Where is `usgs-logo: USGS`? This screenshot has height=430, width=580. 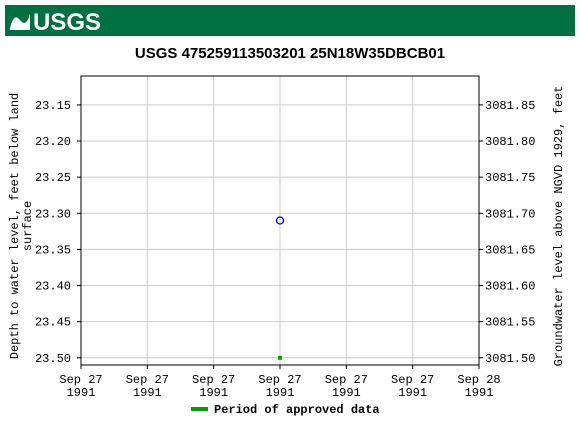
usgs-logo: USGS is located at coordinates (55, 22).